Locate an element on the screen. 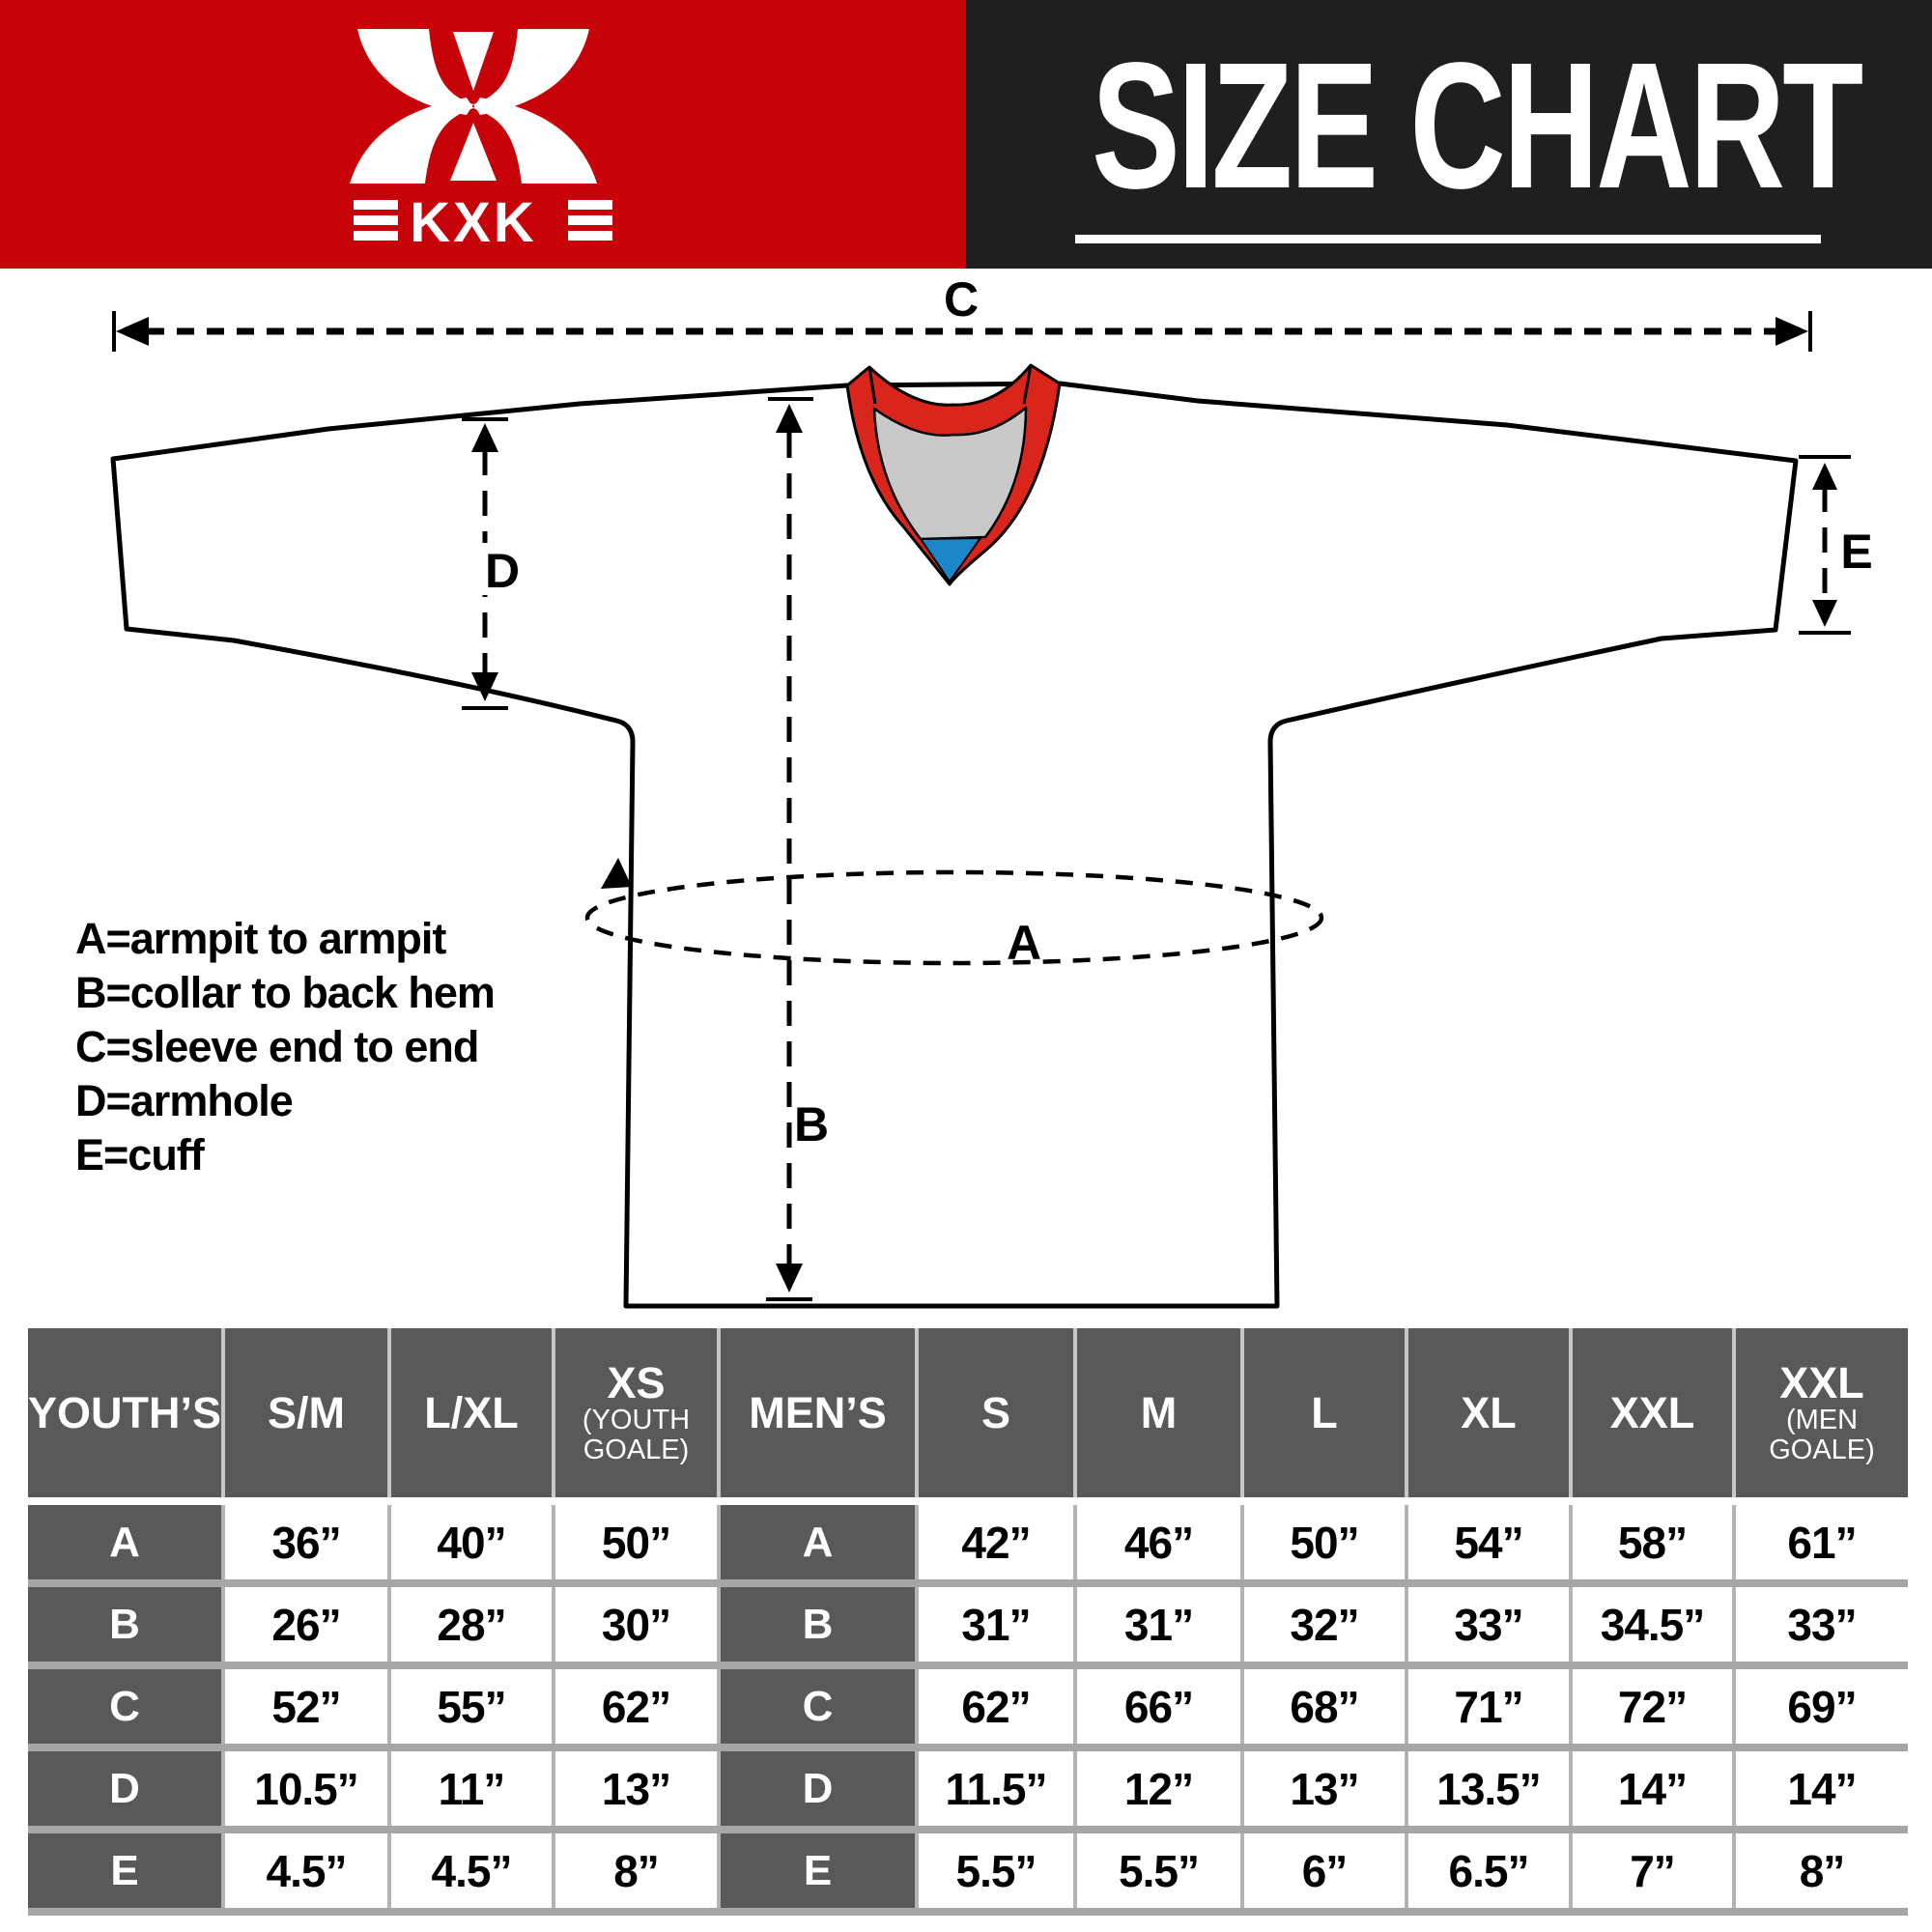  cell-men-xxl: 58” is located at coordinates (1652, 1542).